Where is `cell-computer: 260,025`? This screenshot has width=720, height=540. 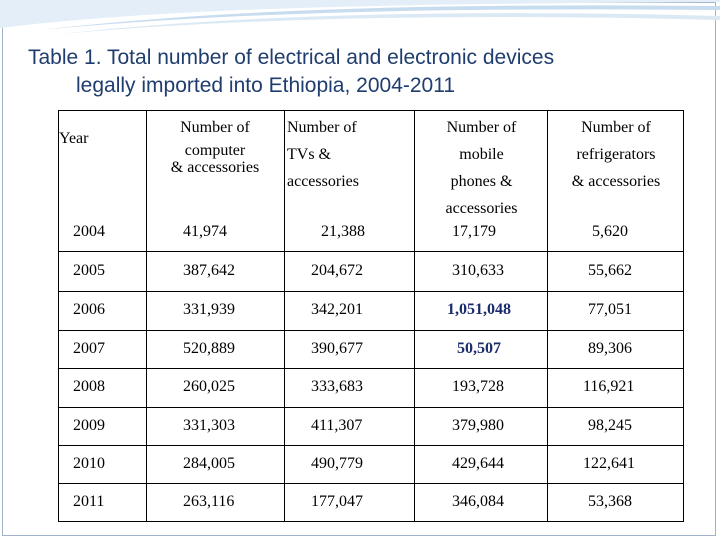
cell-computer: 260,025 is located at coordinates (209, 386).